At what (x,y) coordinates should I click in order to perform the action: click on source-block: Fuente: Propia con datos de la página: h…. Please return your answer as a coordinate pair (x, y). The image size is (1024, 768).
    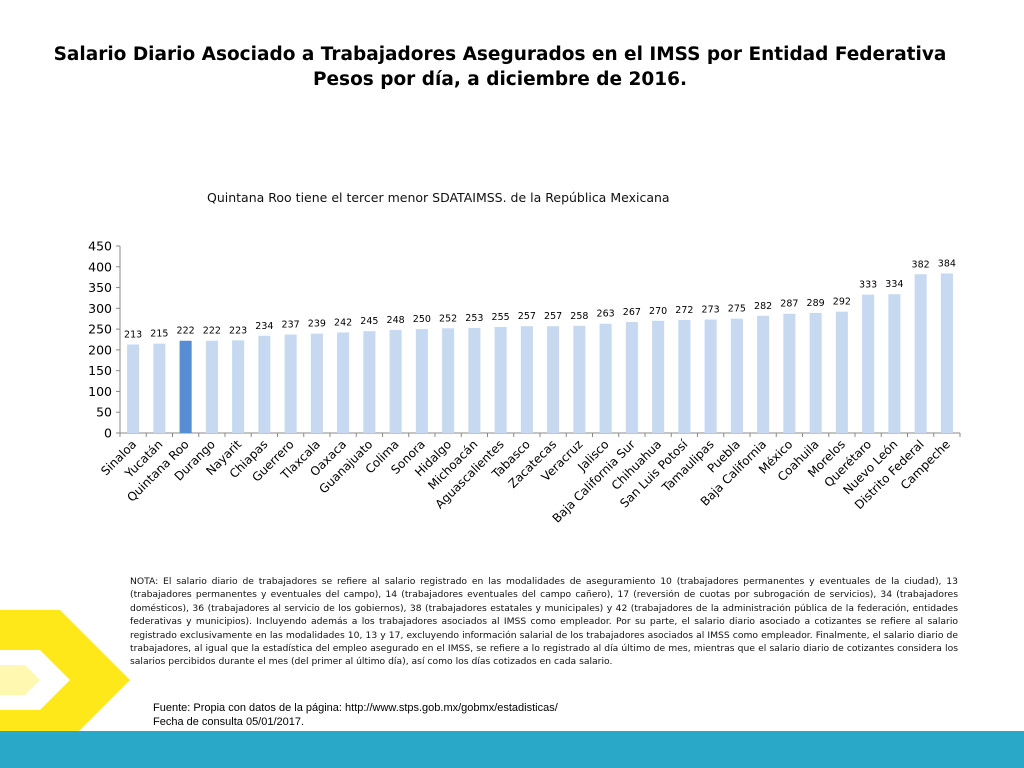
    Looking at the image, I should click on (355, 715).